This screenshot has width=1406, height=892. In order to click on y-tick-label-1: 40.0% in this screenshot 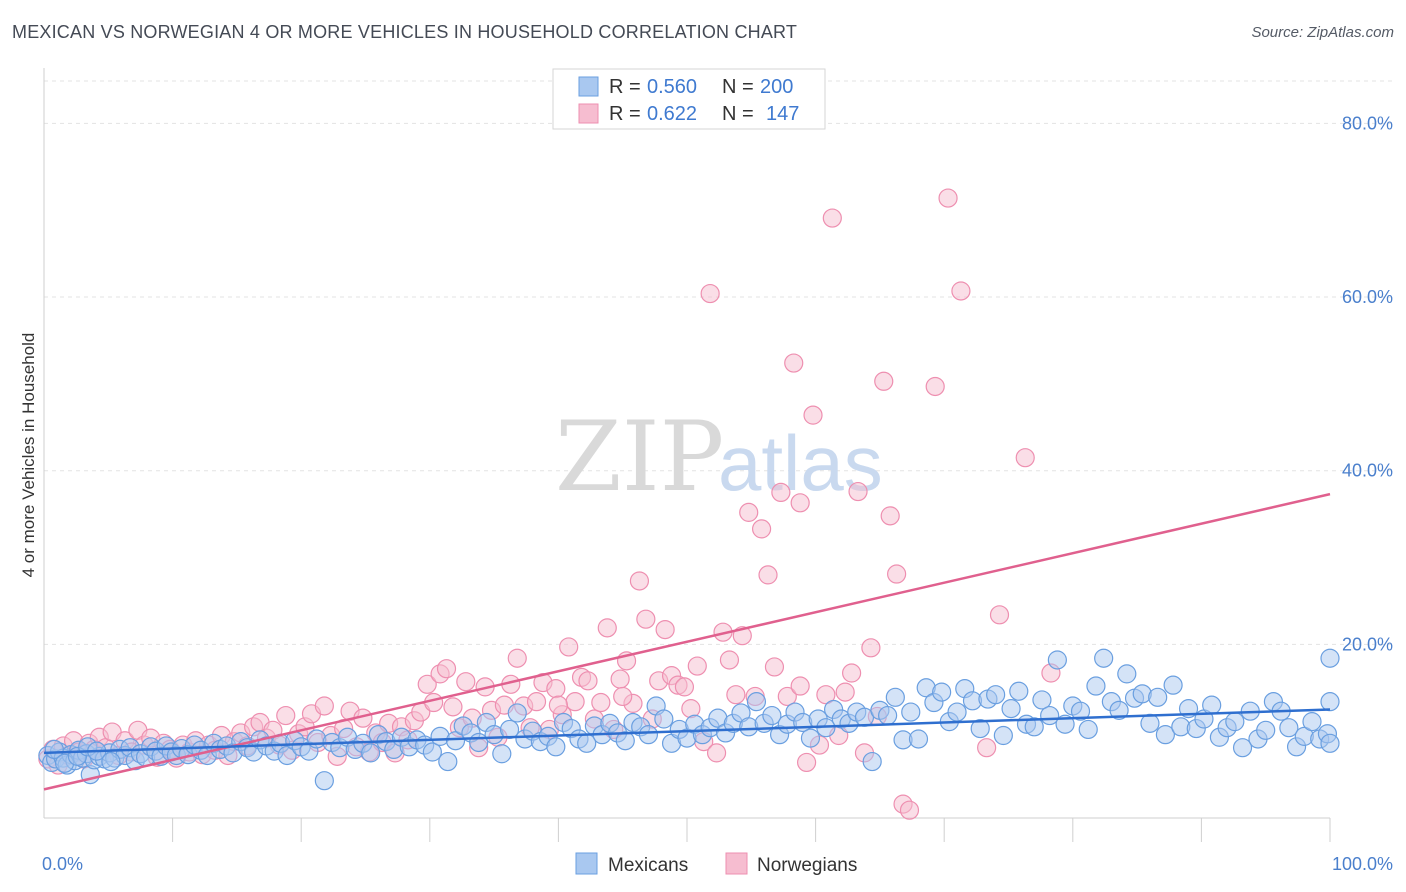, I will do `click(1367, 471)`.